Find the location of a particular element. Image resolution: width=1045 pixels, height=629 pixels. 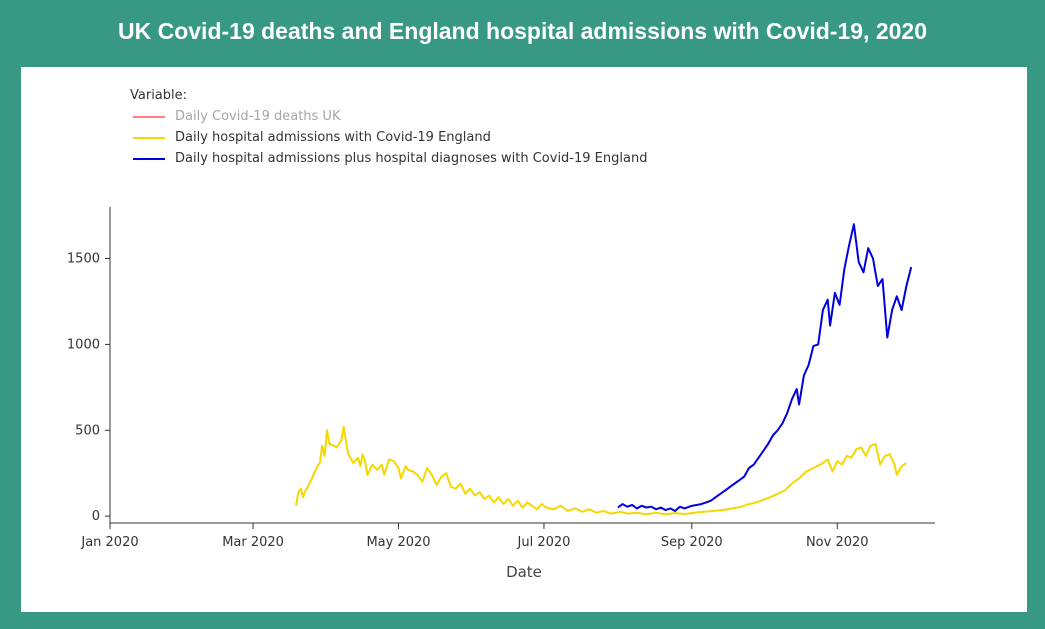

x-tick-label: Sep 2020 is located at coordinates (692, 542).